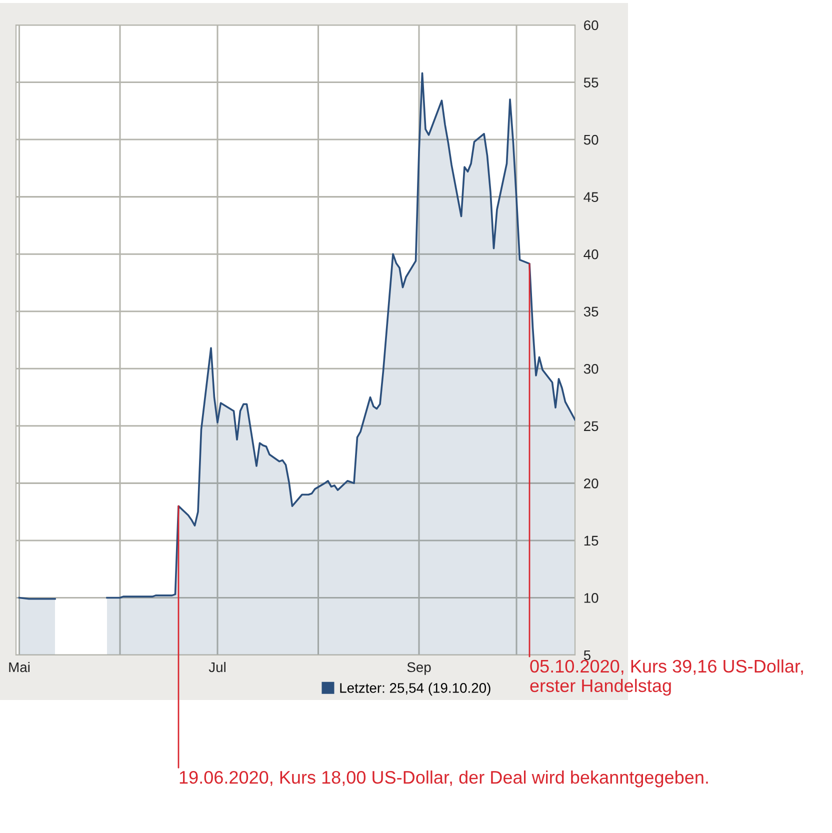  Describe the element at coordinates (587, 655) in the screenshot. I see `y-tick-label: 5` at that location.